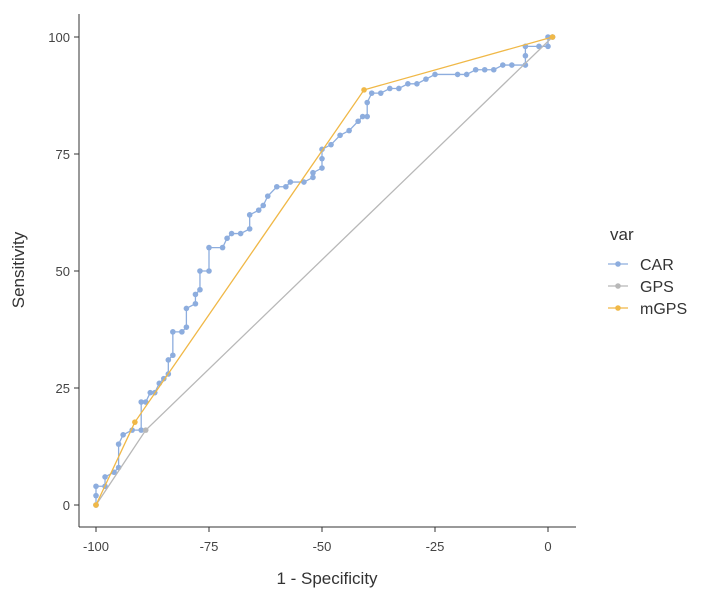 This screenshot has height=609, width=710. I want to click on y-tick-label: 50, so click(63, 271).